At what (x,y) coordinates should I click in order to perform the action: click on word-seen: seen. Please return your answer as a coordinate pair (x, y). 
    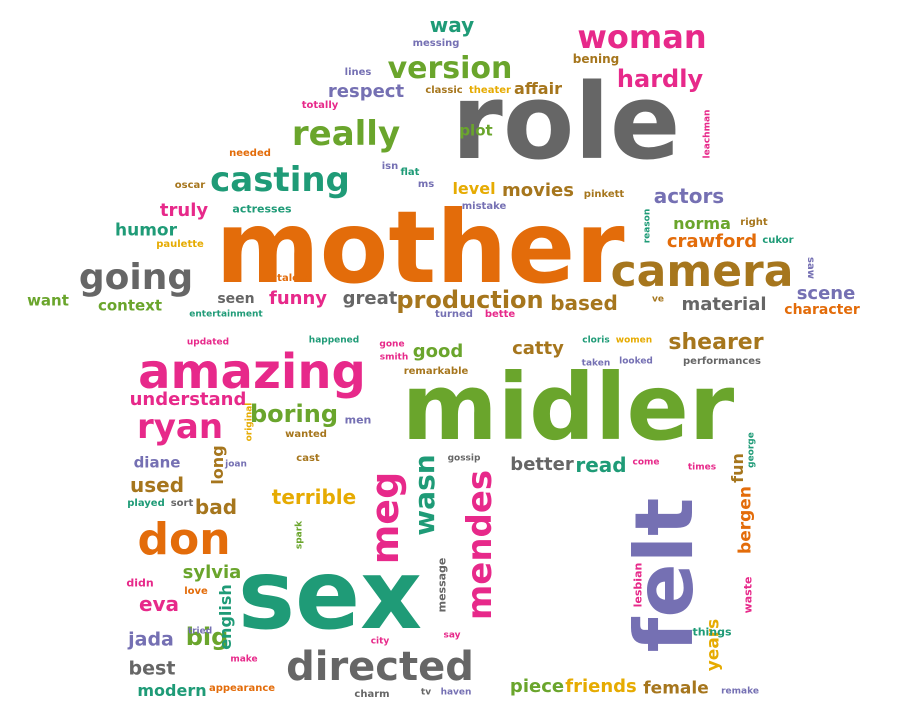
    Looking at the image, I should click on (236, 299).